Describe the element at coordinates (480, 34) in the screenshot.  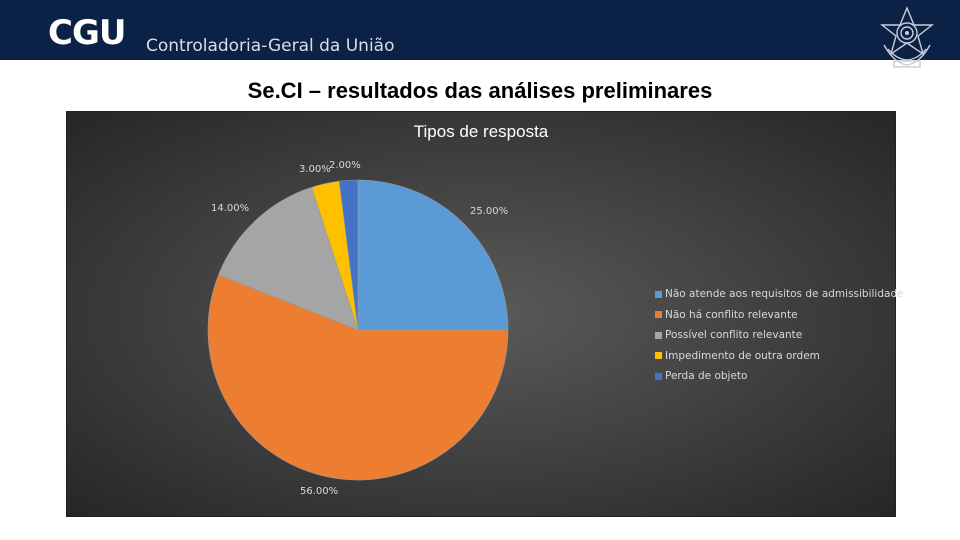
I see `header-bar: CGU Controladoria-Geral da União` at that location.